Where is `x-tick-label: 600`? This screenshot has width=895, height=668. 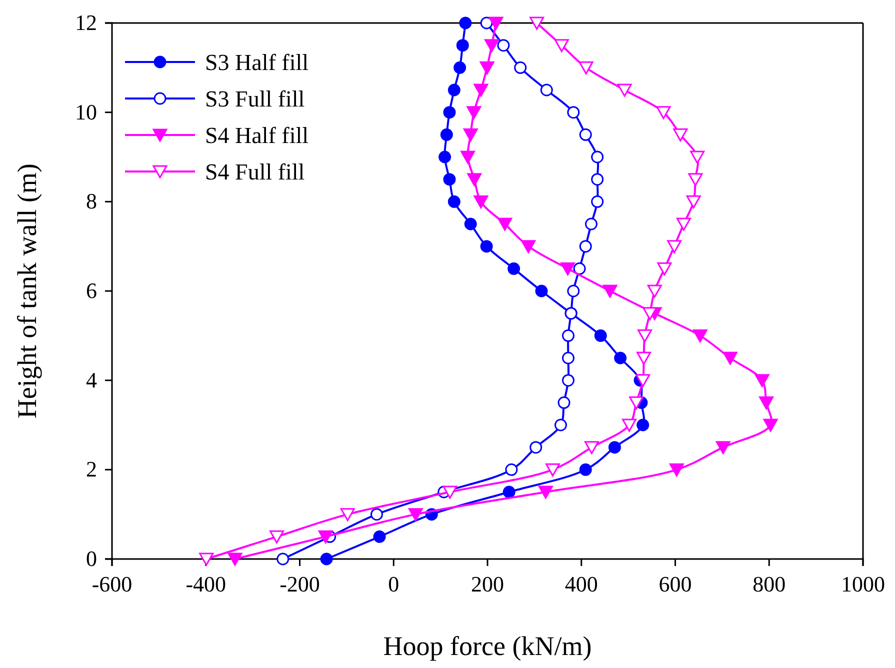 x-tick-label: 600 is located at coordinates (675, 584).